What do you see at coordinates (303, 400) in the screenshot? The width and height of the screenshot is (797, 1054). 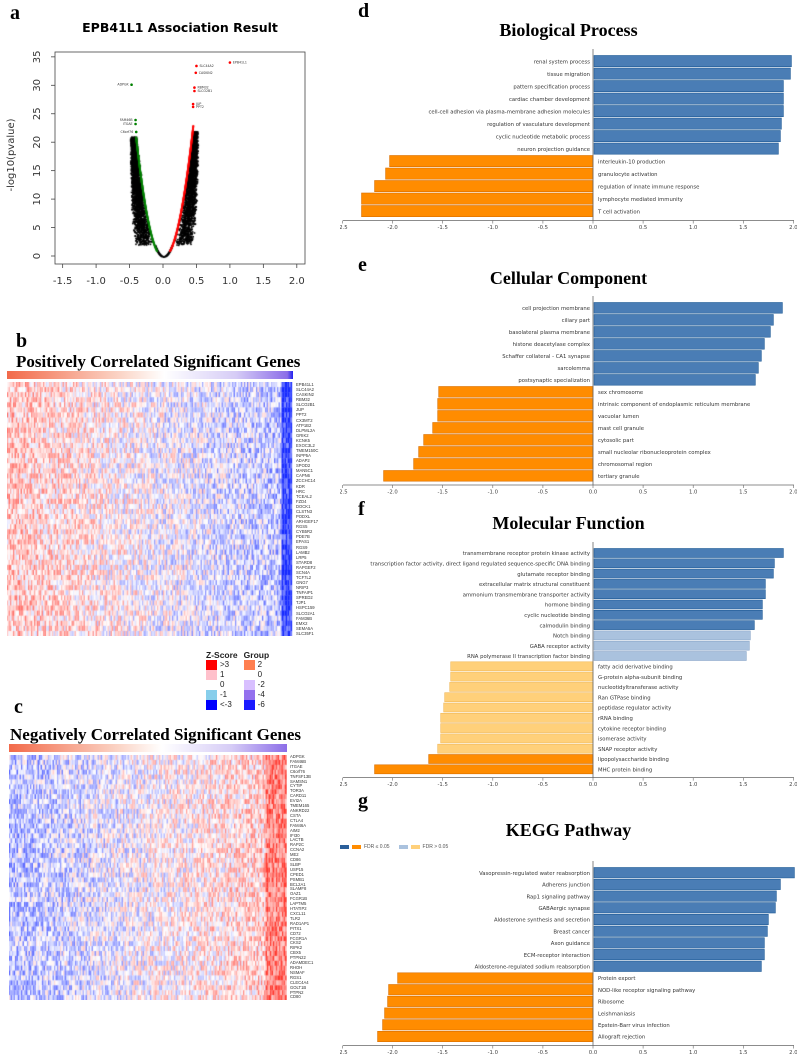 I see `gene-label: RBM32` at bounding box center [303, 400].